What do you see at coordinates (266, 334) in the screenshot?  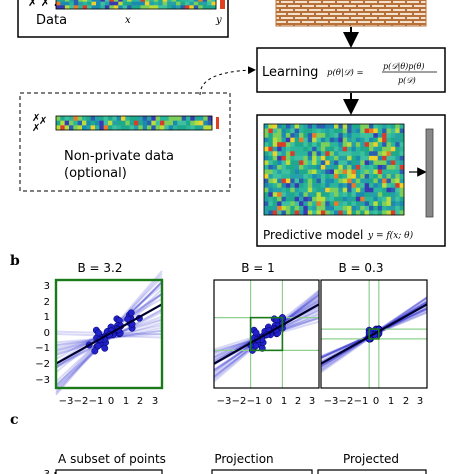 I see `scatter-plot-b2` at bounding box center [266, 334].